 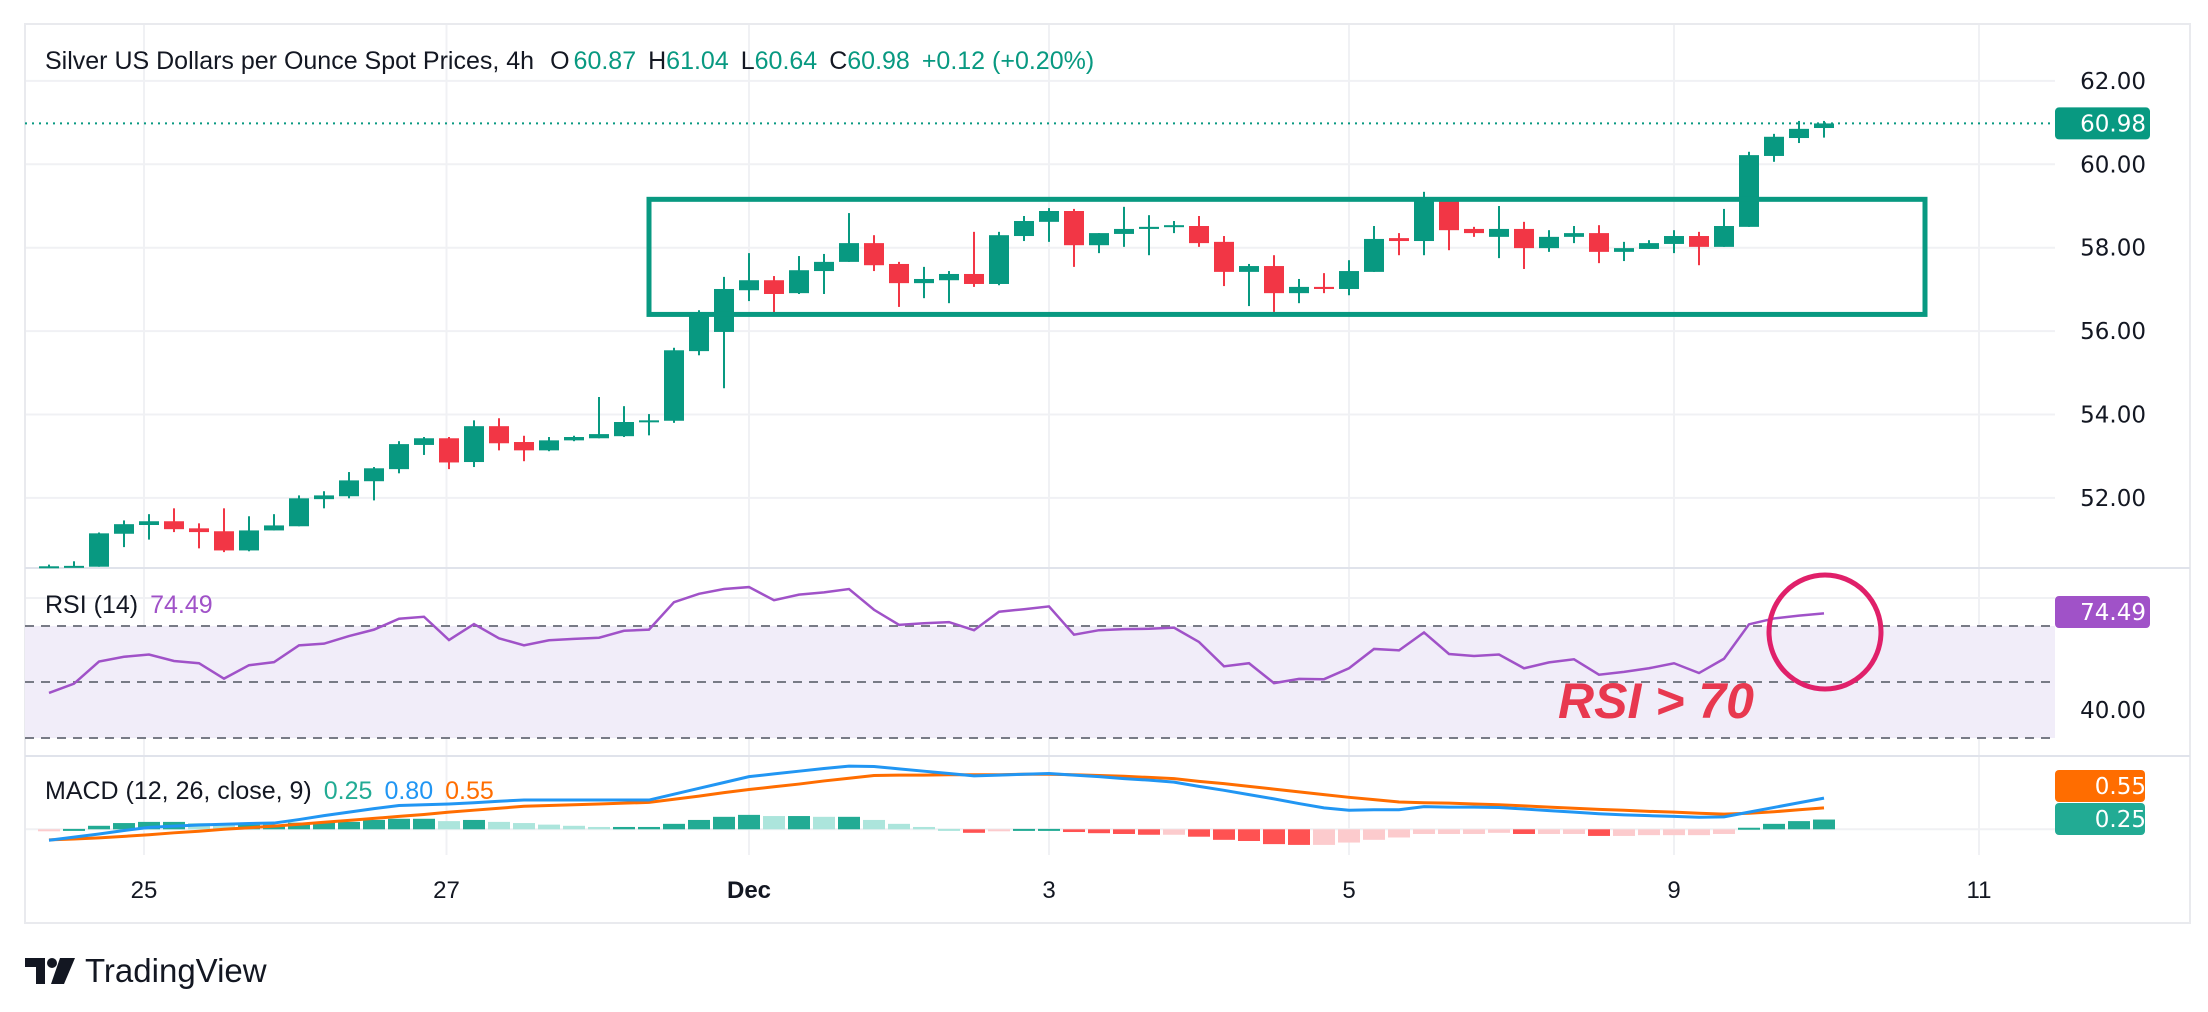 I want to click on macd-signal-badge: 0.55, so click(x=2100, y=786).